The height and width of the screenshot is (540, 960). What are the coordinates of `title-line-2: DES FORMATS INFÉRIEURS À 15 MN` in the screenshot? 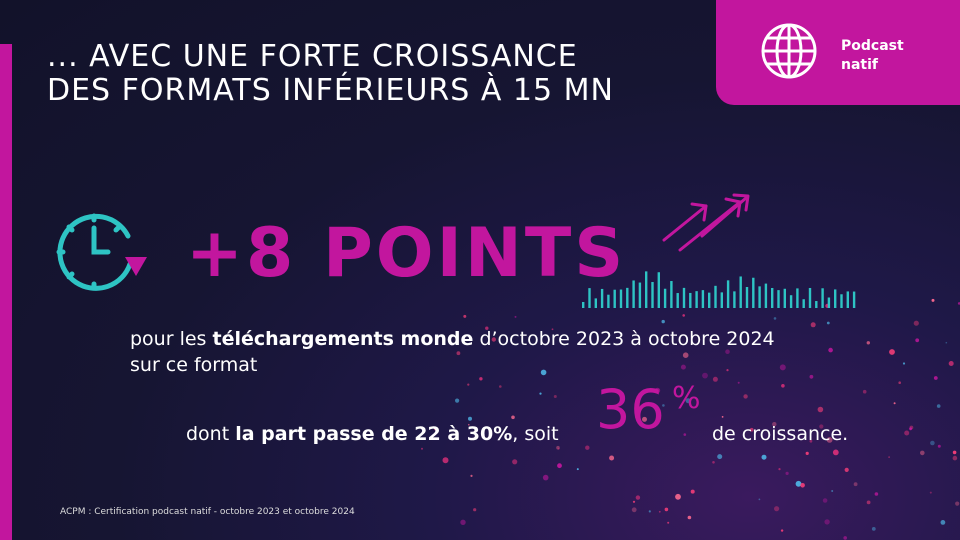 It's located at (330, 90).